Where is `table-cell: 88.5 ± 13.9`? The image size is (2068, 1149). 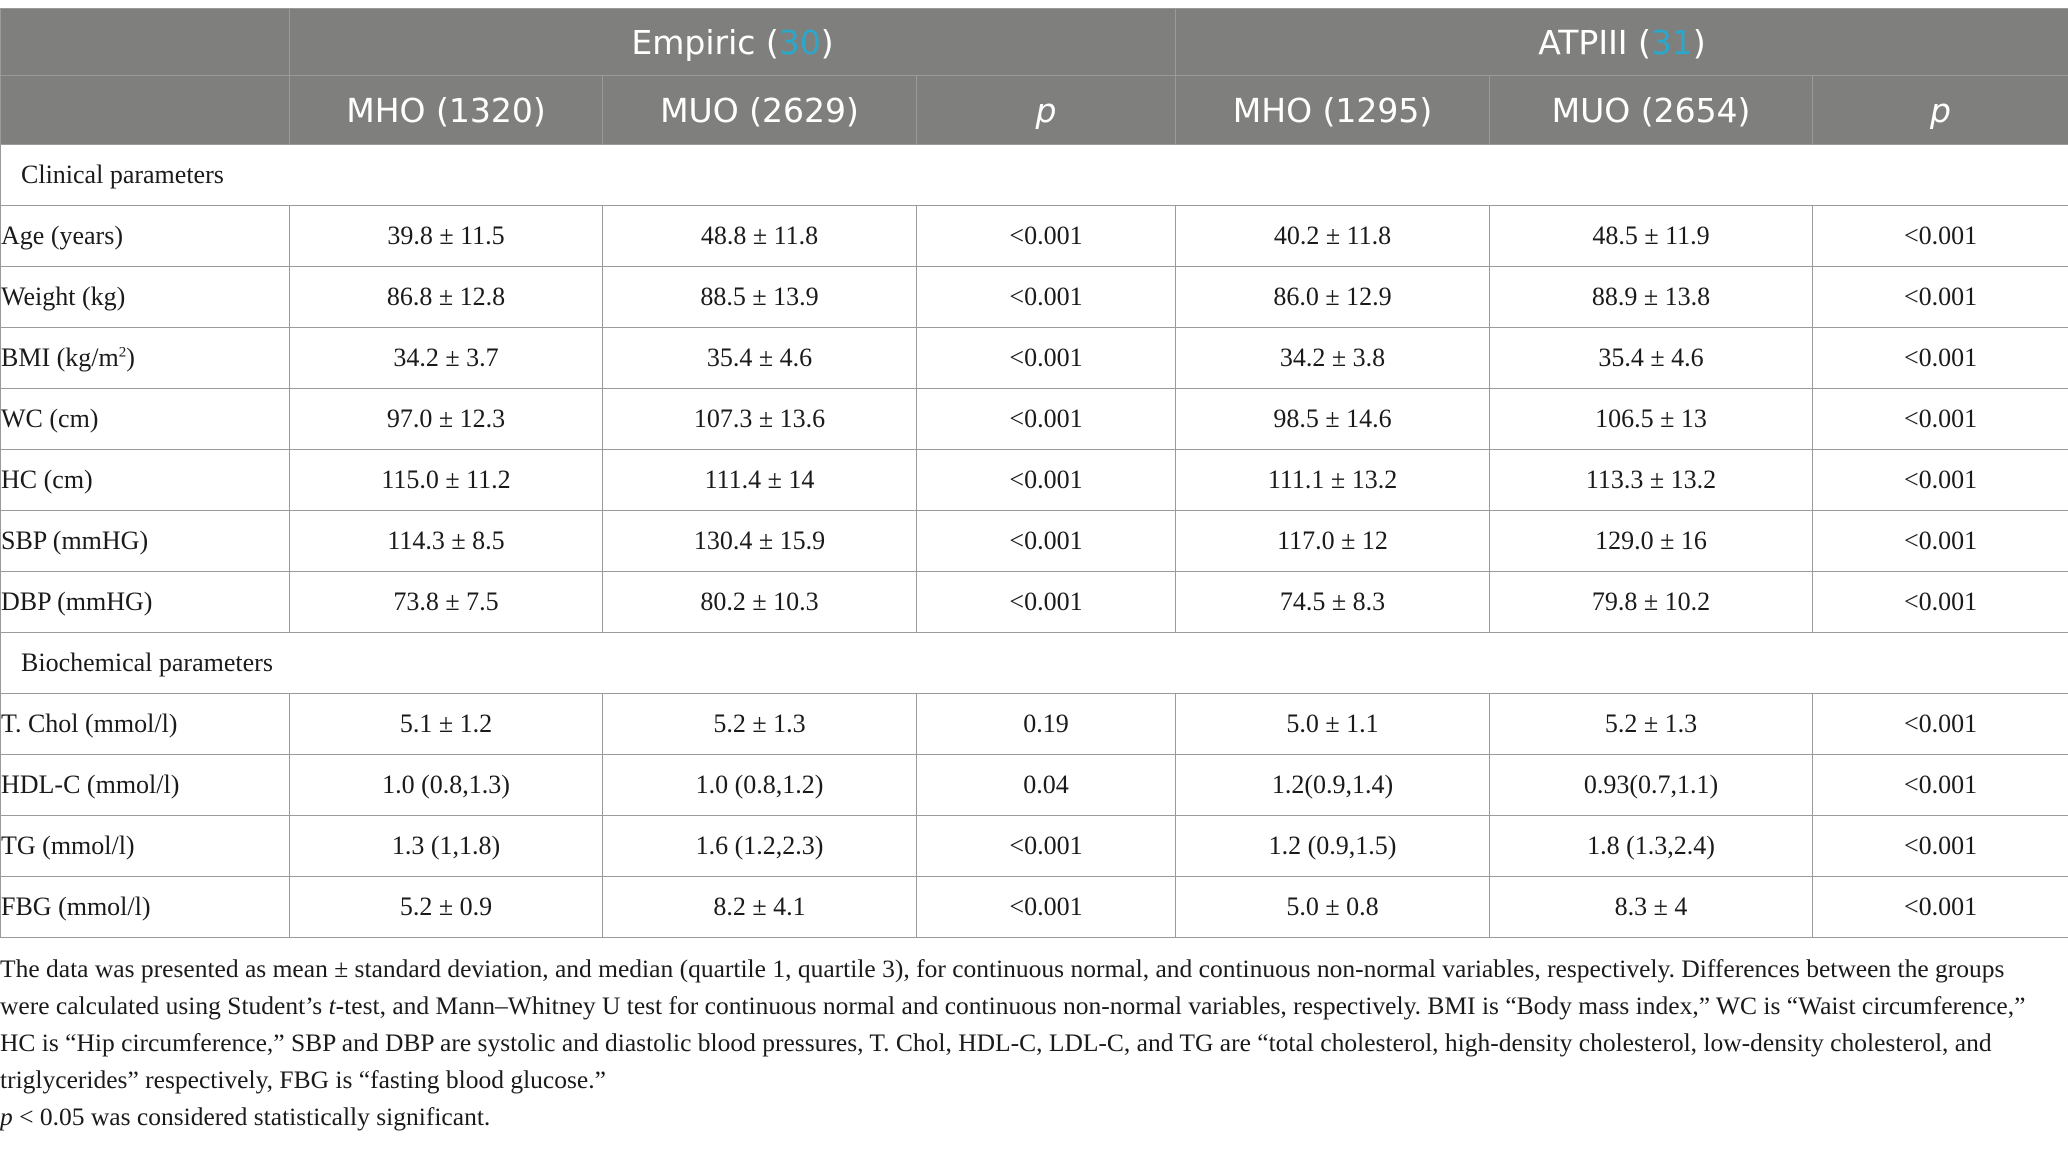 table-cell: 88.5 ± 13.9 is located at coordinates (759, 297).